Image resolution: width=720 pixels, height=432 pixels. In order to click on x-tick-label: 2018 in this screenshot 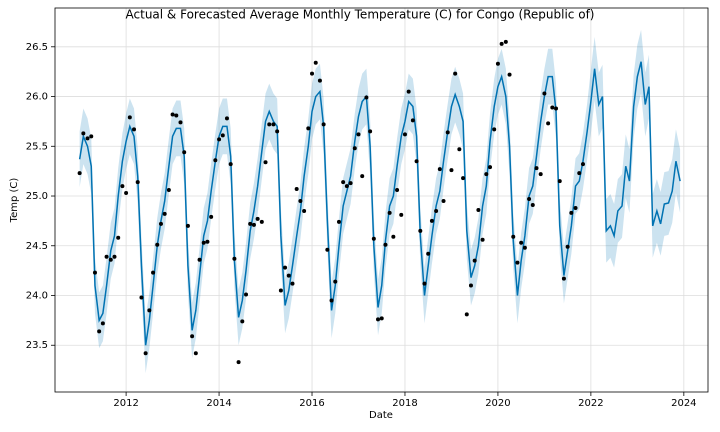, I will do `click(404, 403)`.